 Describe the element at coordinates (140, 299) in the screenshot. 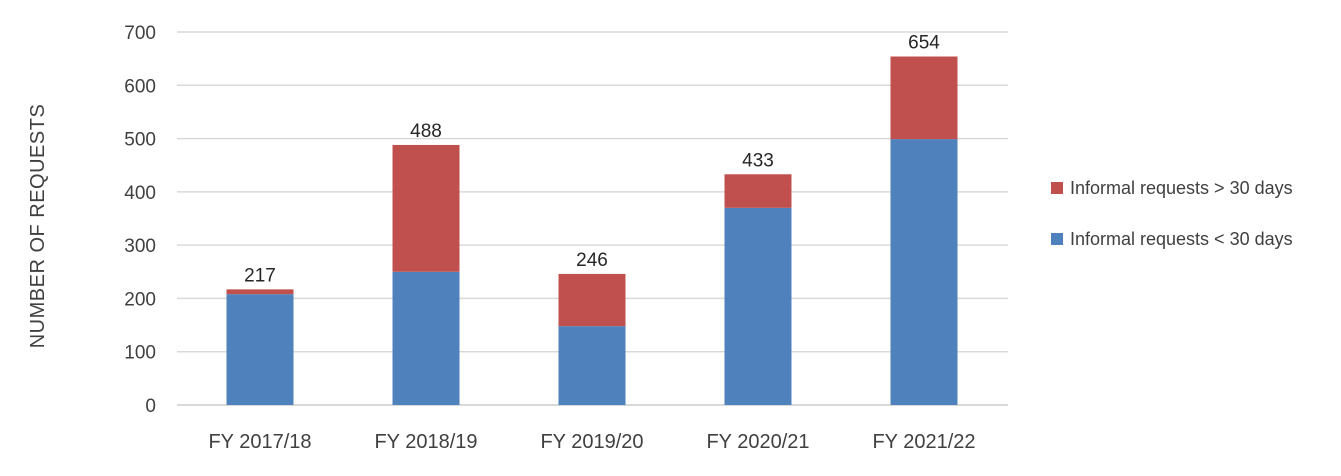

I see `y-tick-label: 200` at that location.